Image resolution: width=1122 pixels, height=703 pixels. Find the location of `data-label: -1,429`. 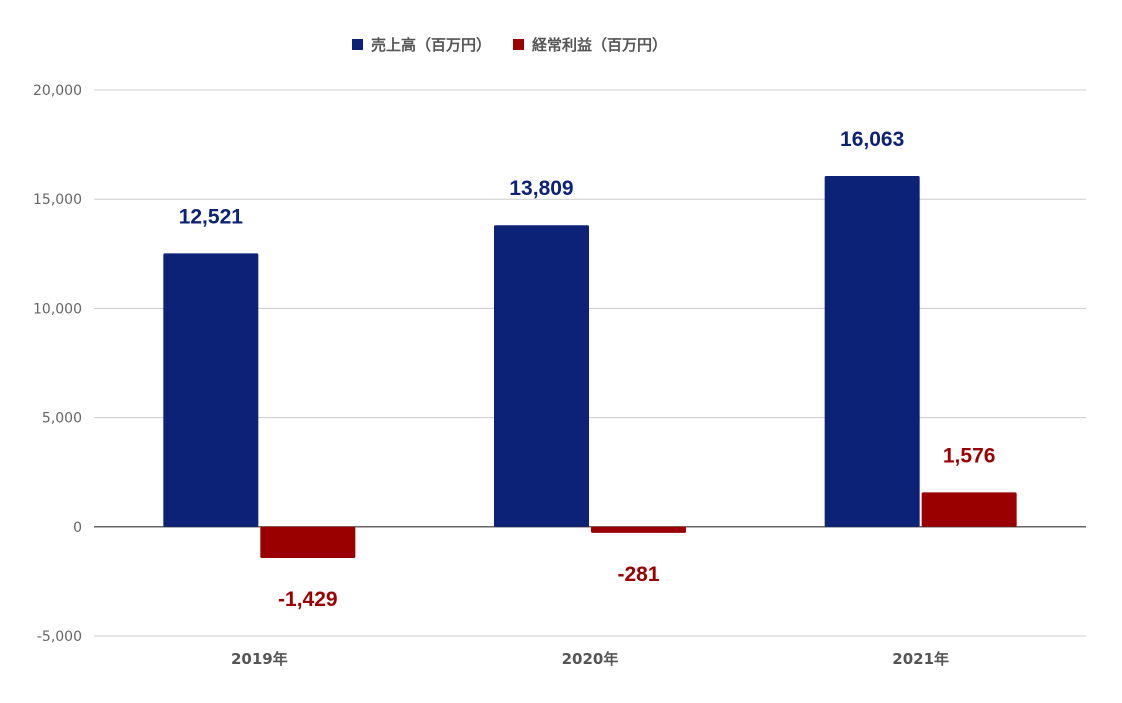

data-label: -1,429 is located at coordinates (308, 599).